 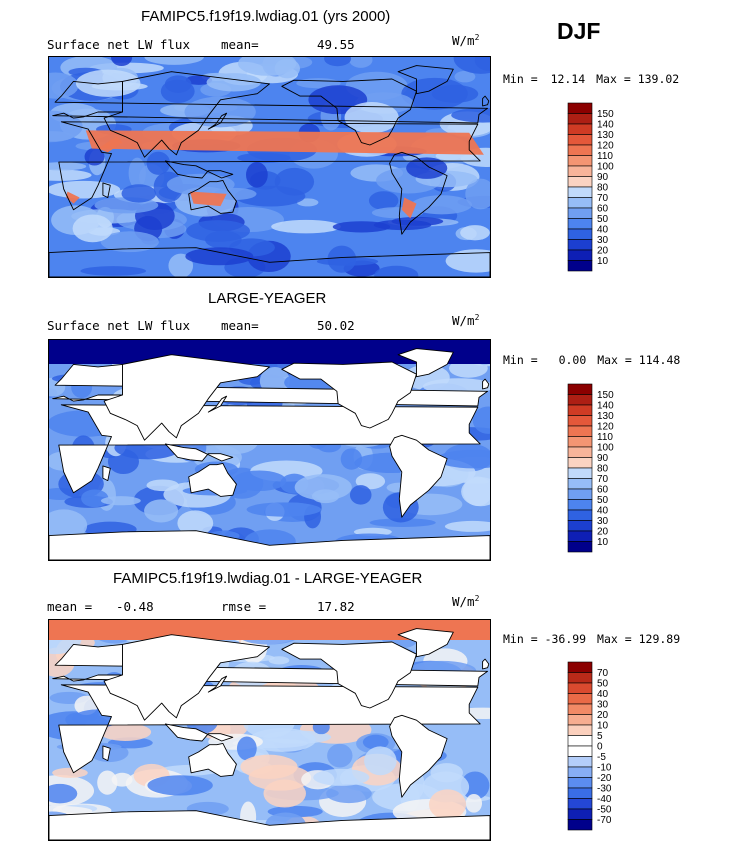 I want to click on colorbar-tick-label: 120, so click(x=605, y=427).